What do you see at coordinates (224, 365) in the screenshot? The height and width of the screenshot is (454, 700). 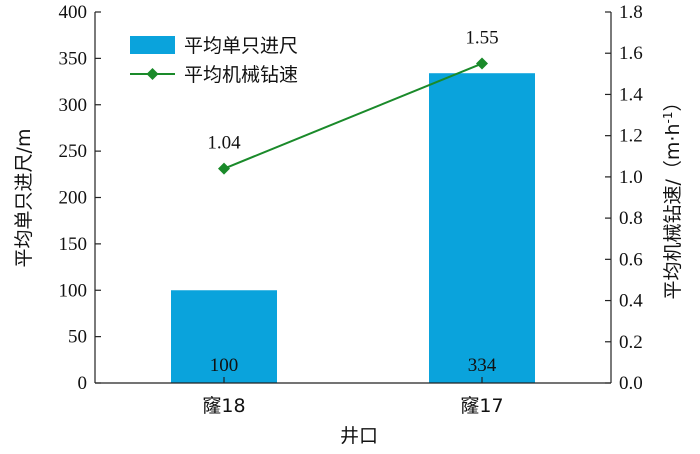 I see `bar-label: 100` at bounding box center [224, 365].